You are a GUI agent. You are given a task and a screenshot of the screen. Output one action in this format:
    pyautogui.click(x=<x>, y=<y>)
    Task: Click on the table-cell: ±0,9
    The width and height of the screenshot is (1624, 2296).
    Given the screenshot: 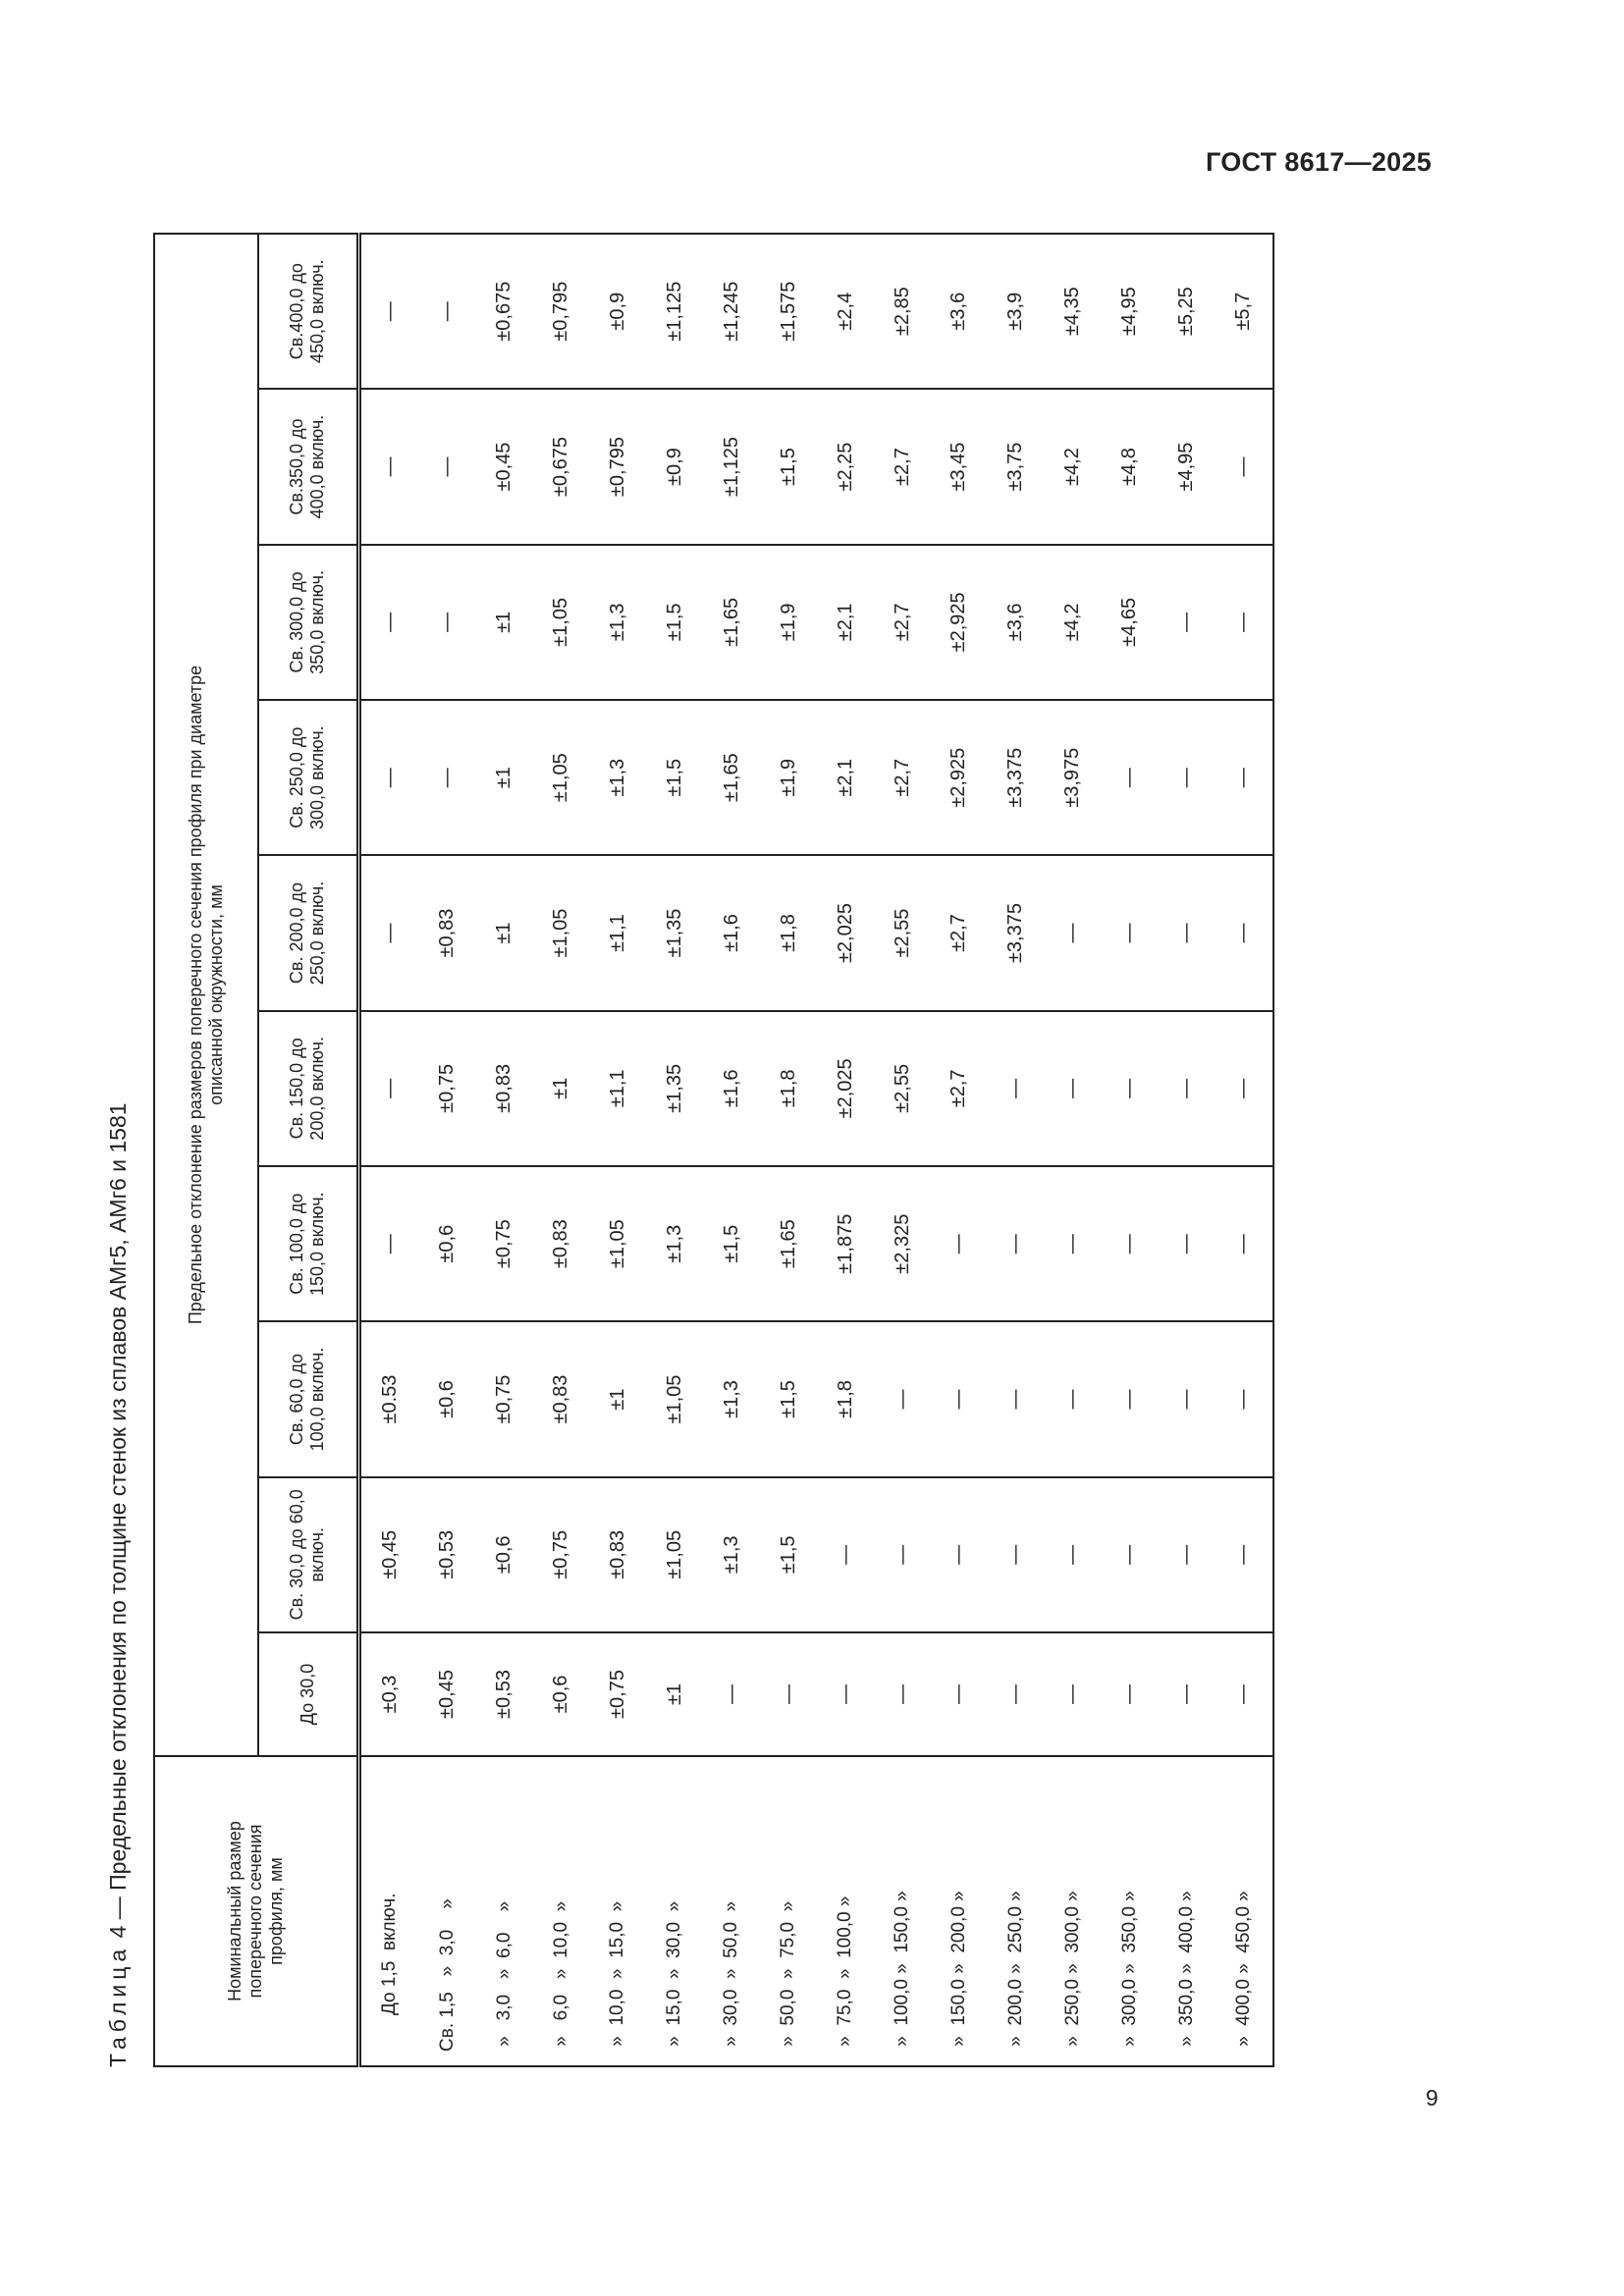 What is the action you would take?
    pyautogui.click(x=675, y=467)
    